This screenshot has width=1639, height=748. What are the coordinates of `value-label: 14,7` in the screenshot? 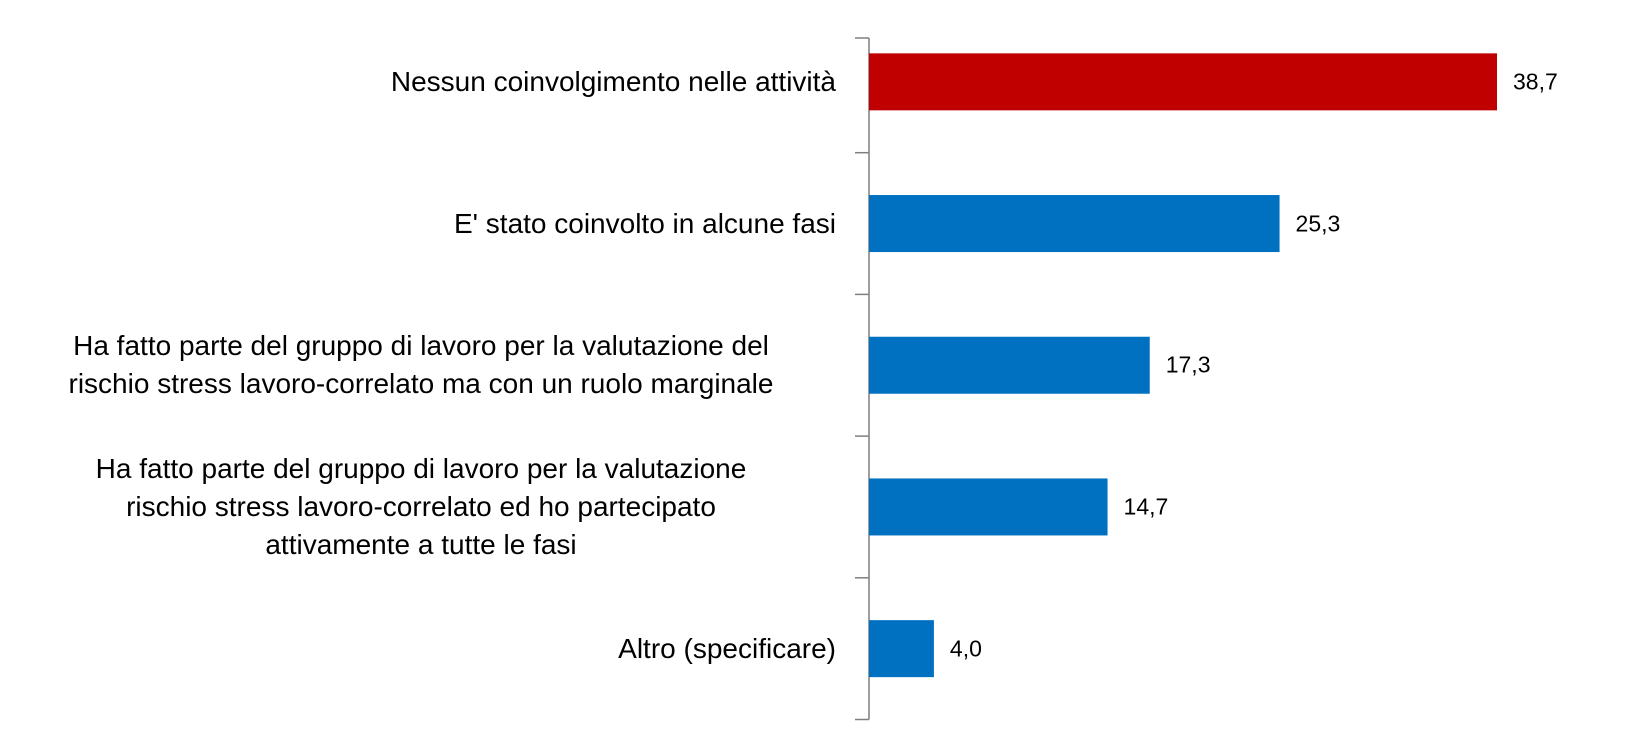 It's located at (1146, 506).